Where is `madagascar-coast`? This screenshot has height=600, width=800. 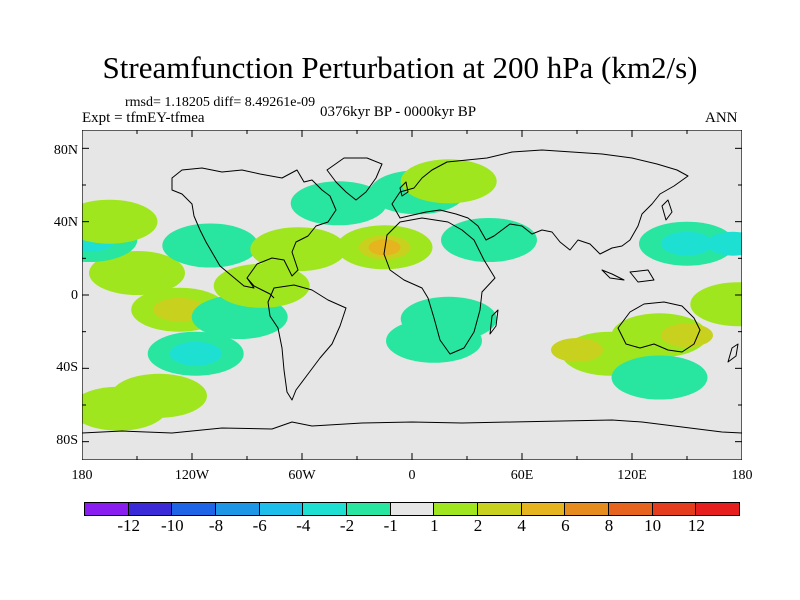 madagascar-coast is located at coordinates (494, 322).